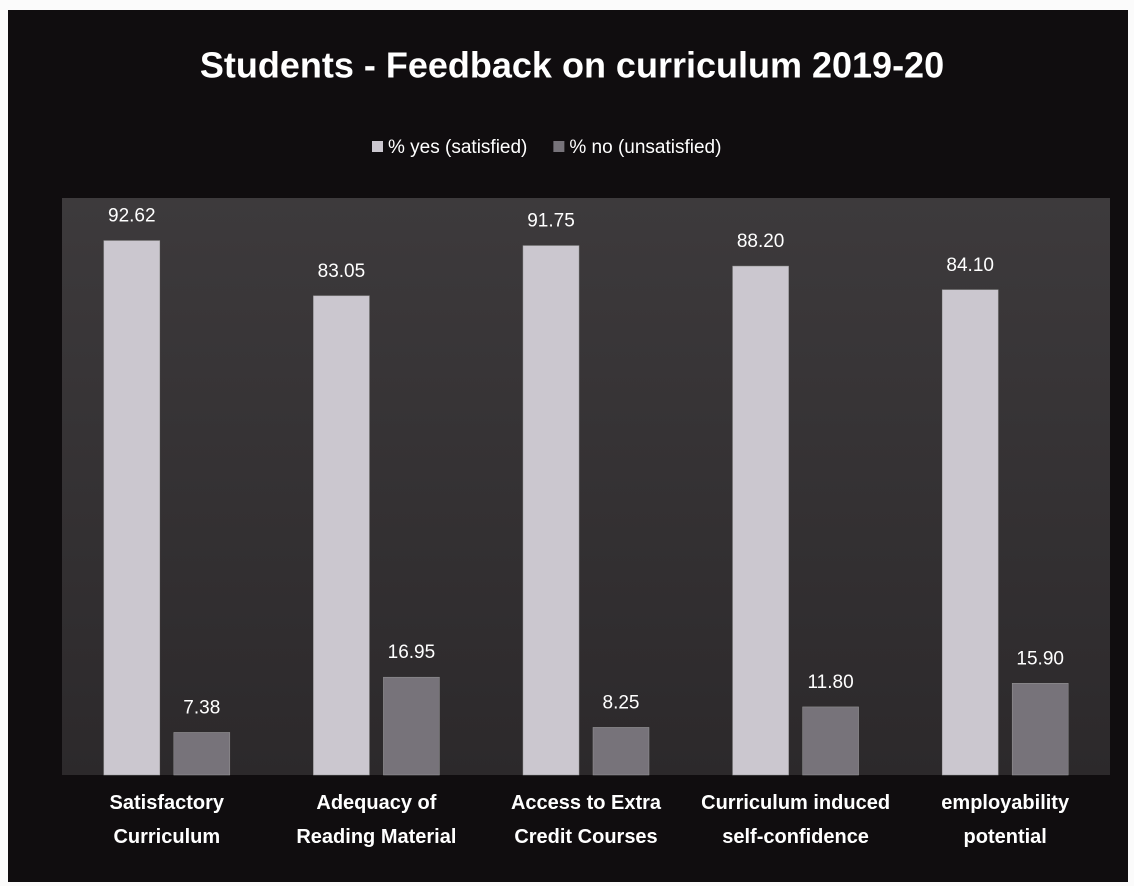 Image resolution: width=1134 pixels, height=886 pixels. I want to click on data-label: 83.05, so click(342, 271).